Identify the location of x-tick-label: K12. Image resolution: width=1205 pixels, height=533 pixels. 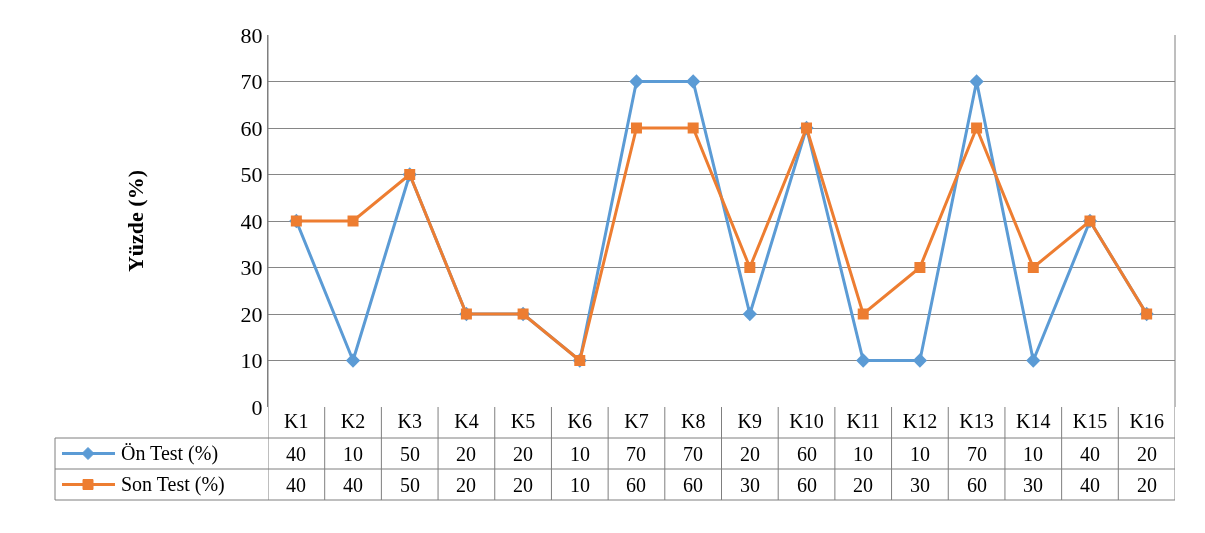
(920, 421).